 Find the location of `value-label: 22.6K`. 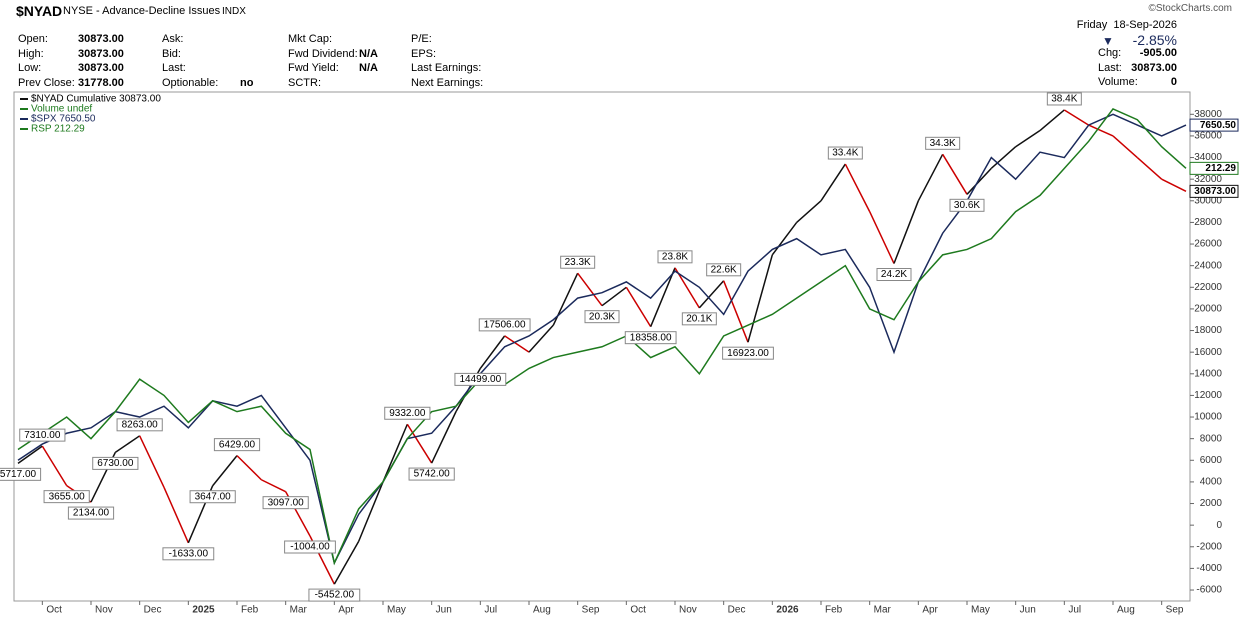

value-label: 22.6K is located at coordinates (724, 269).